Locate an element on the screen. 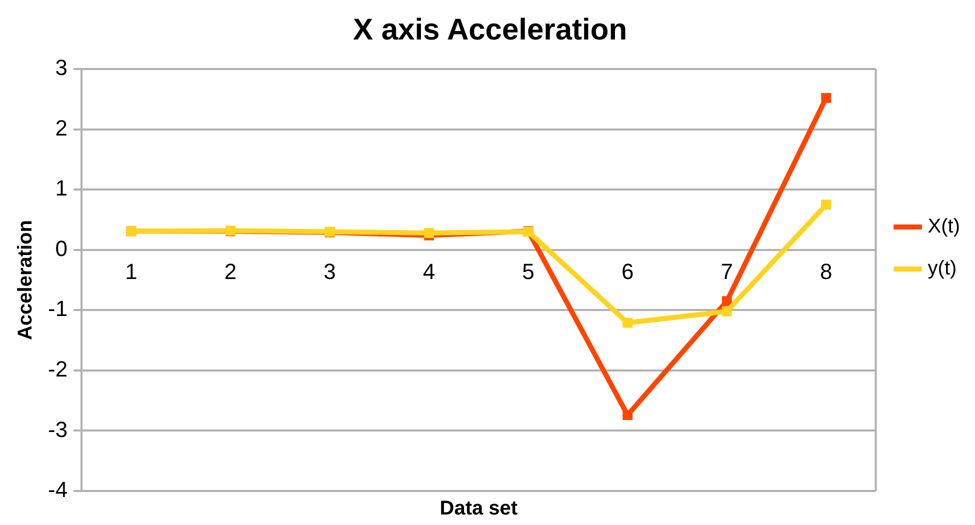 This screenshot has height=525, width=975. y-tick-label: -3 is located at coordinates (58, 429).